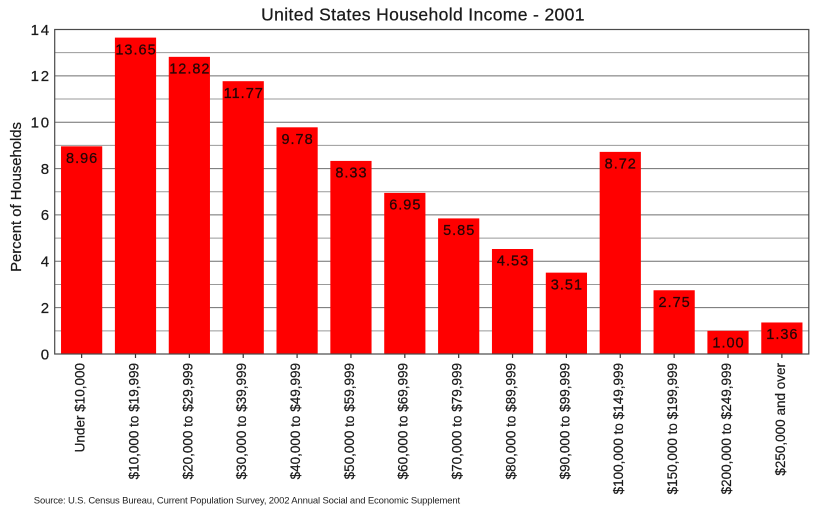 The height and width of the screenshot is (517, 819). What do you see at coordinates (46, 308) in the screenshot?
I see `svg-text: 2` at bounding box center [46, 308].